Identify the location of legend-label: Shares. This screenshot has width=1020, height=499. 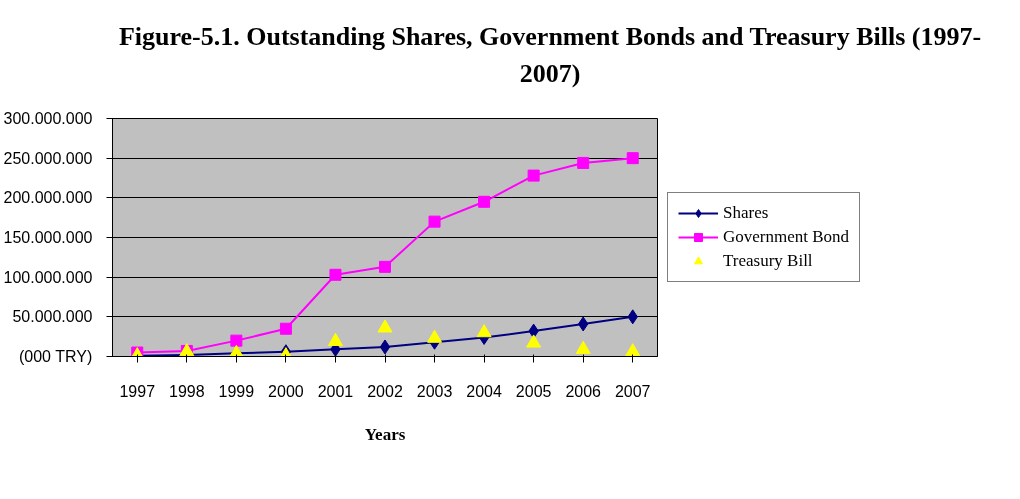
(746, 213).